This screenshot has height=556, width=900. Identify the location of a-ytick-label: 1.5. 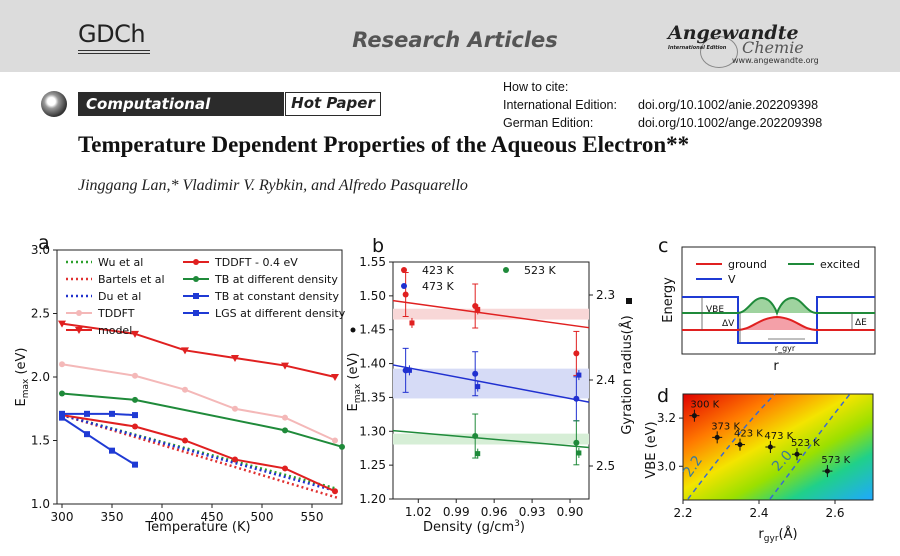
(40, 441).